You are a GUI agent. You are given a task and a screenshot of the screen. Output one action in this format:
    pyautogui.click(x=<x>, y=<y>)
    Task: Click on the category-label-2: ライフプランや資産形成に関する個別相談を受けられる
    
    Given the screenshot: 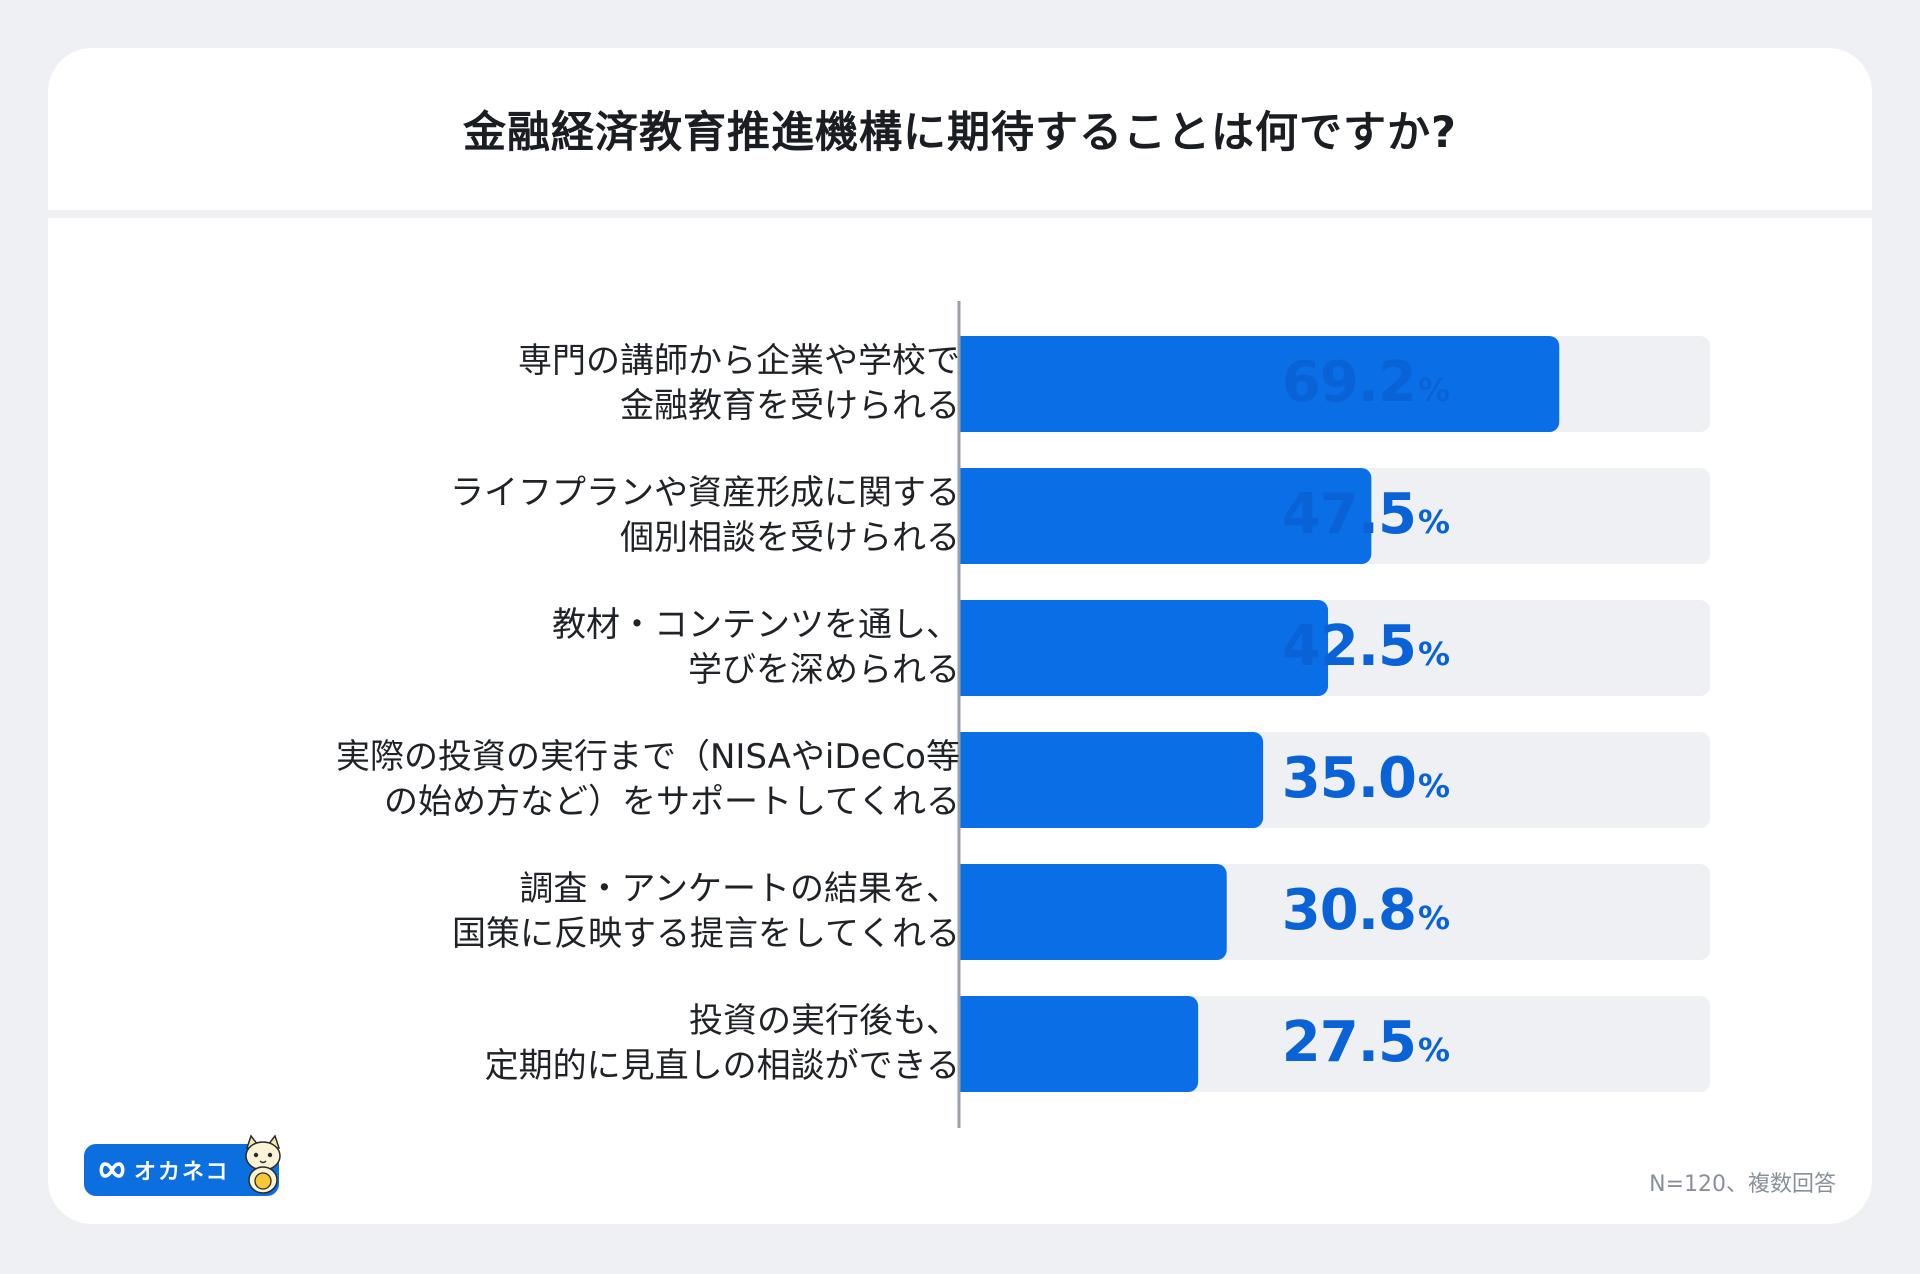 What is the action you would take?
    pyautogui.click(x=584, y=516)
    